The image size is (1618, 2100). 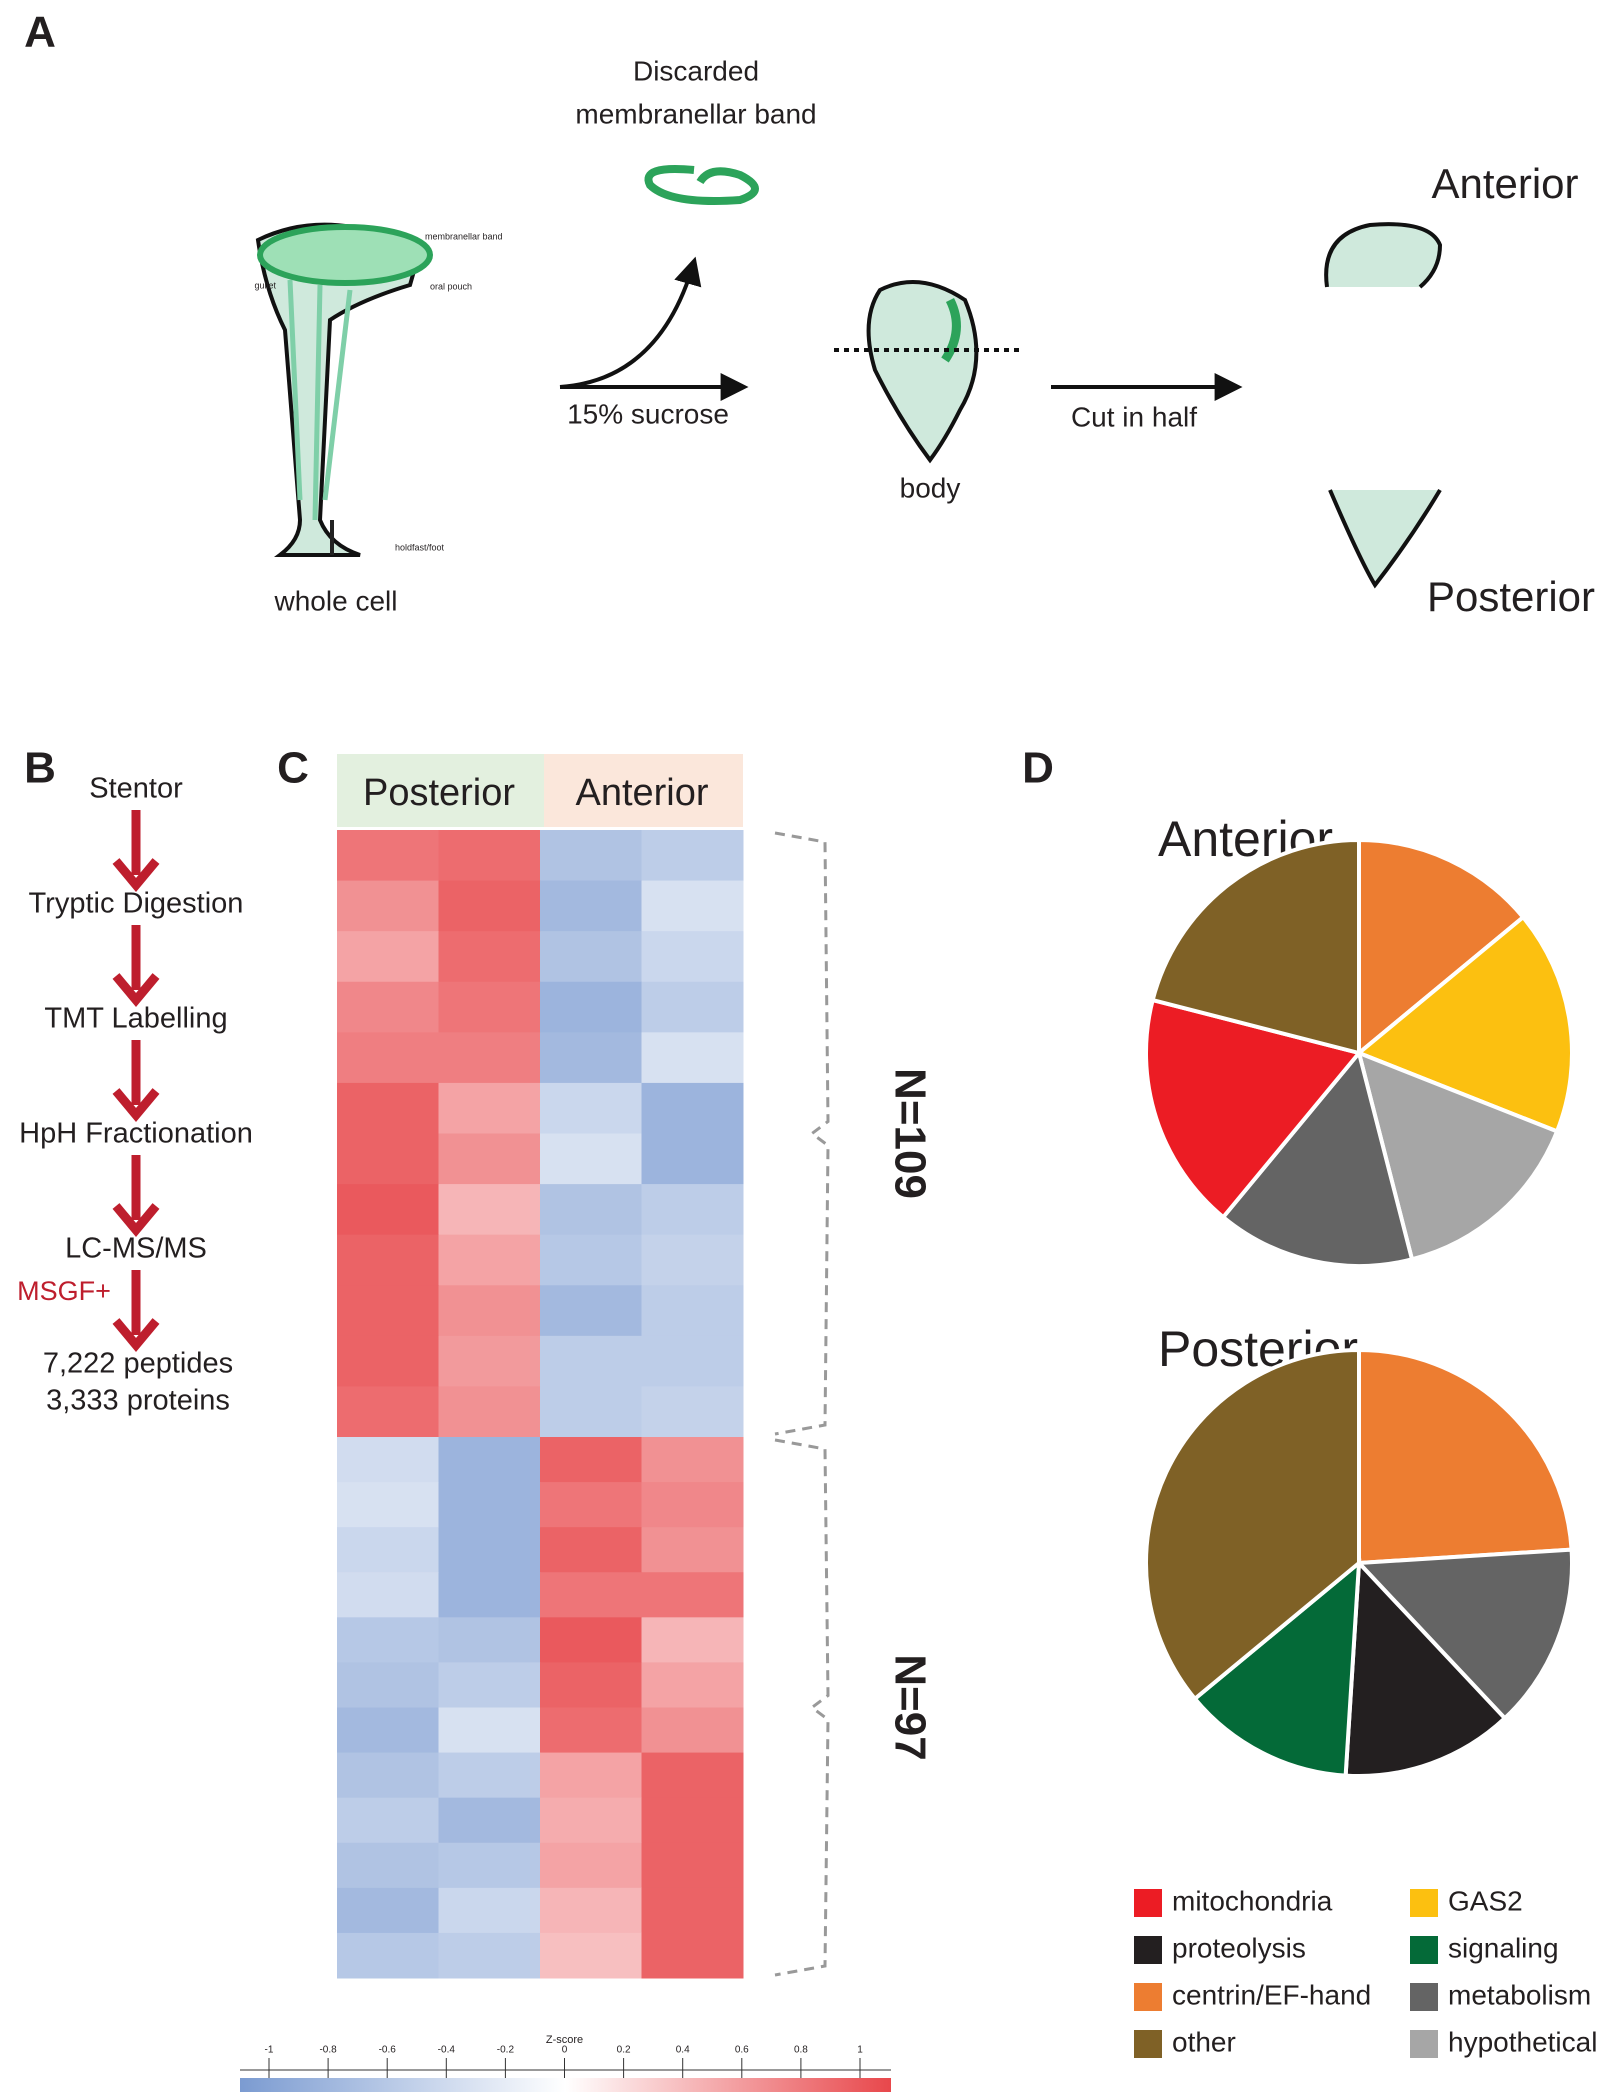 What do you see at coordinates (695, 113) in the screenshot?
I see `diagram-label: membranellar band` at bounding box center [695, 113].